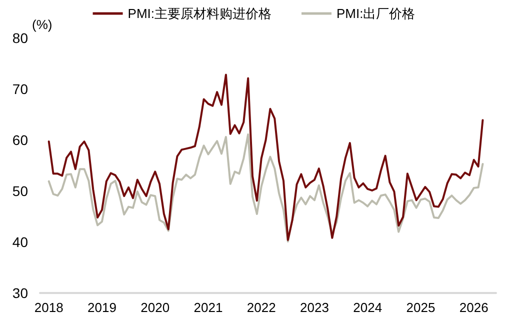  I want to click on x-tick-label: 2023, so click(314, 307).